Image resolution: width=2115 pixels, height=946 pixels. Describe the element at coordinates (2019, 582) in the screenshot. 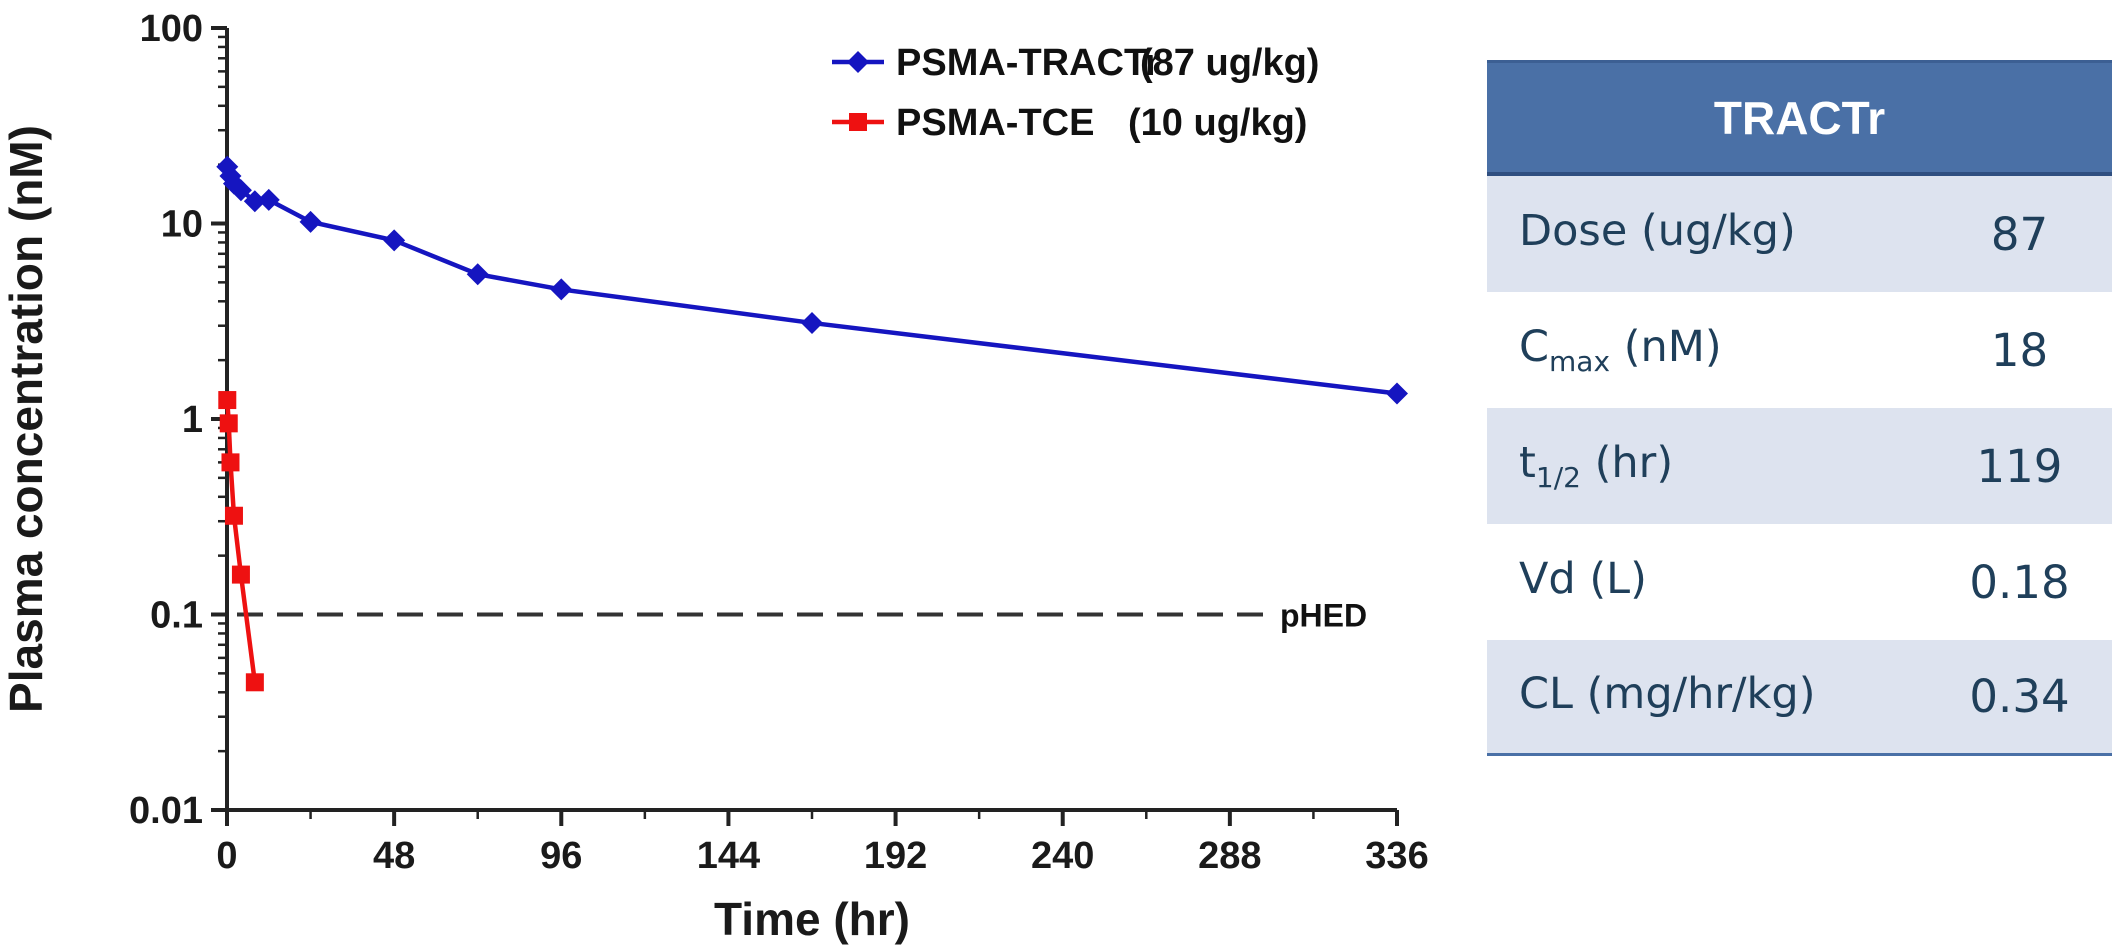

I see `row-value: 0.18` at that location.